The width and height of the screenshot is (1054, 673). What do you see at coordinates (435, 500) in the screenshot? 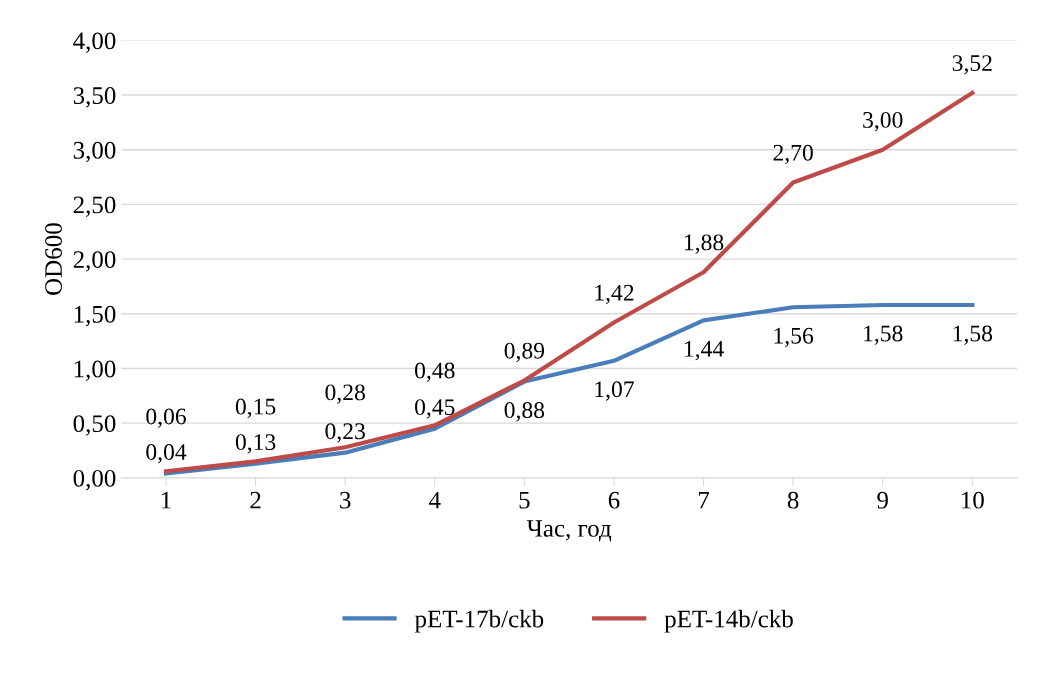
I see `x-tick-label: 4` at bounding box center [435, 500].